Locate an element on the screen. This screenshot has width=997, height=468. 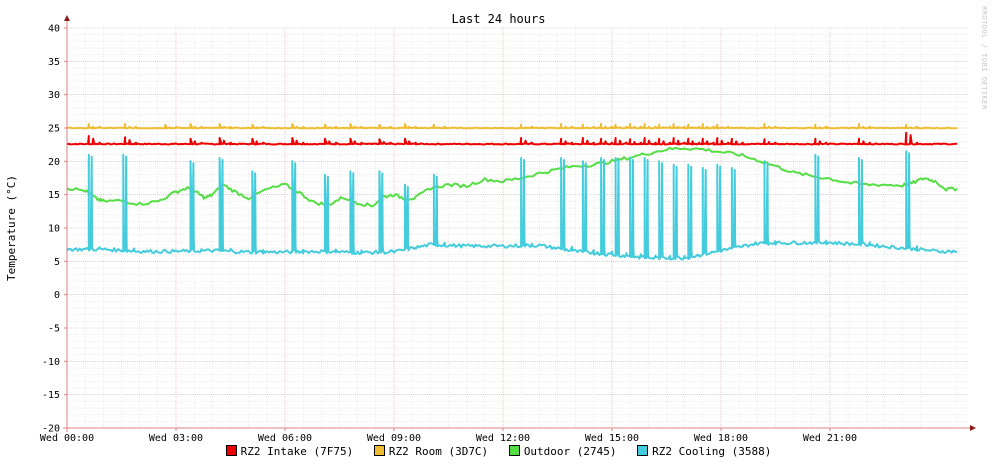
y-tick-label: 5 is located at coordinates (57, 262).